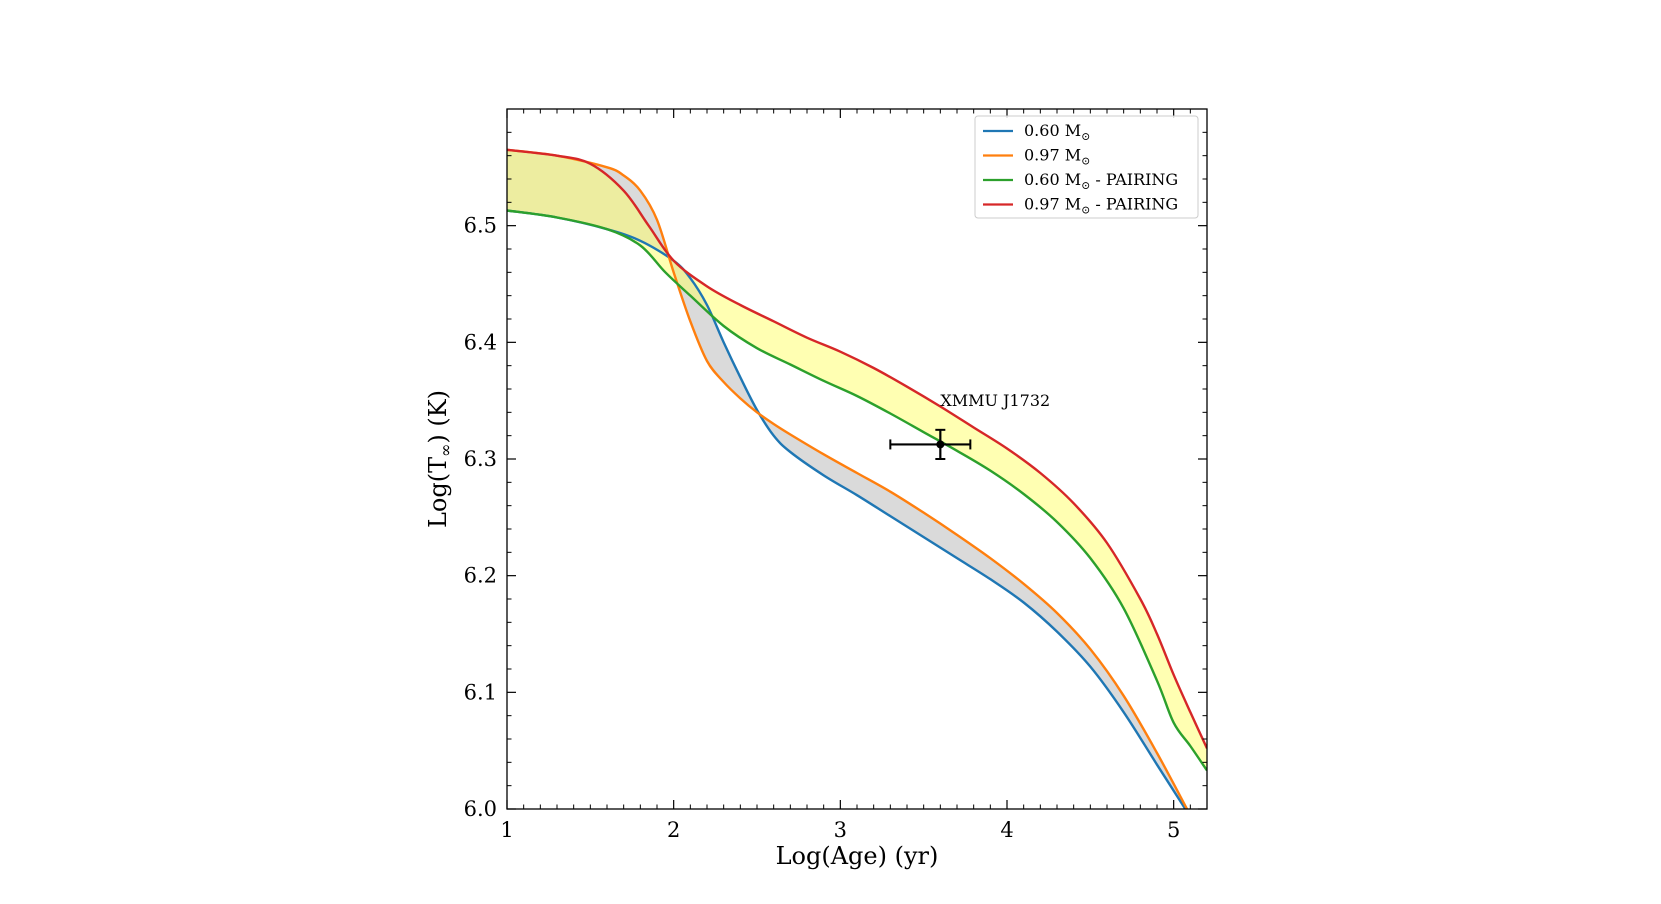 The image size is (1661, 904). I want to click on legend-box, so click(1086, 167).